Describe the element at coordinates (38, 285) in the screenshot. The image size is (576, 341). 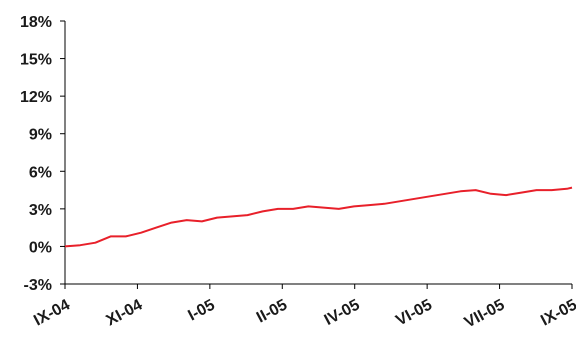
I see `y-tick-label: -3%` at that location.